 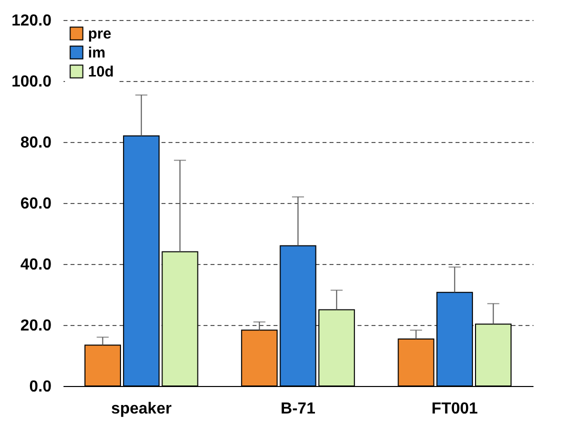 I want to click on x-tick-label: FT001, so click(x=455, y=409).